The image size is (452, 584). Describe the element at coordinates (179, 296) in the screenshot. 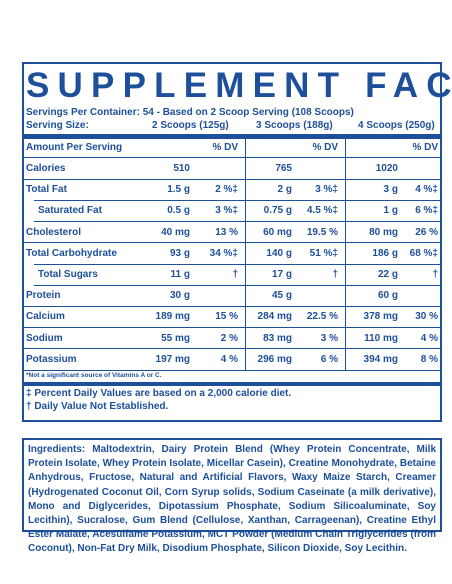

I see `amount: 30 g` at that location.